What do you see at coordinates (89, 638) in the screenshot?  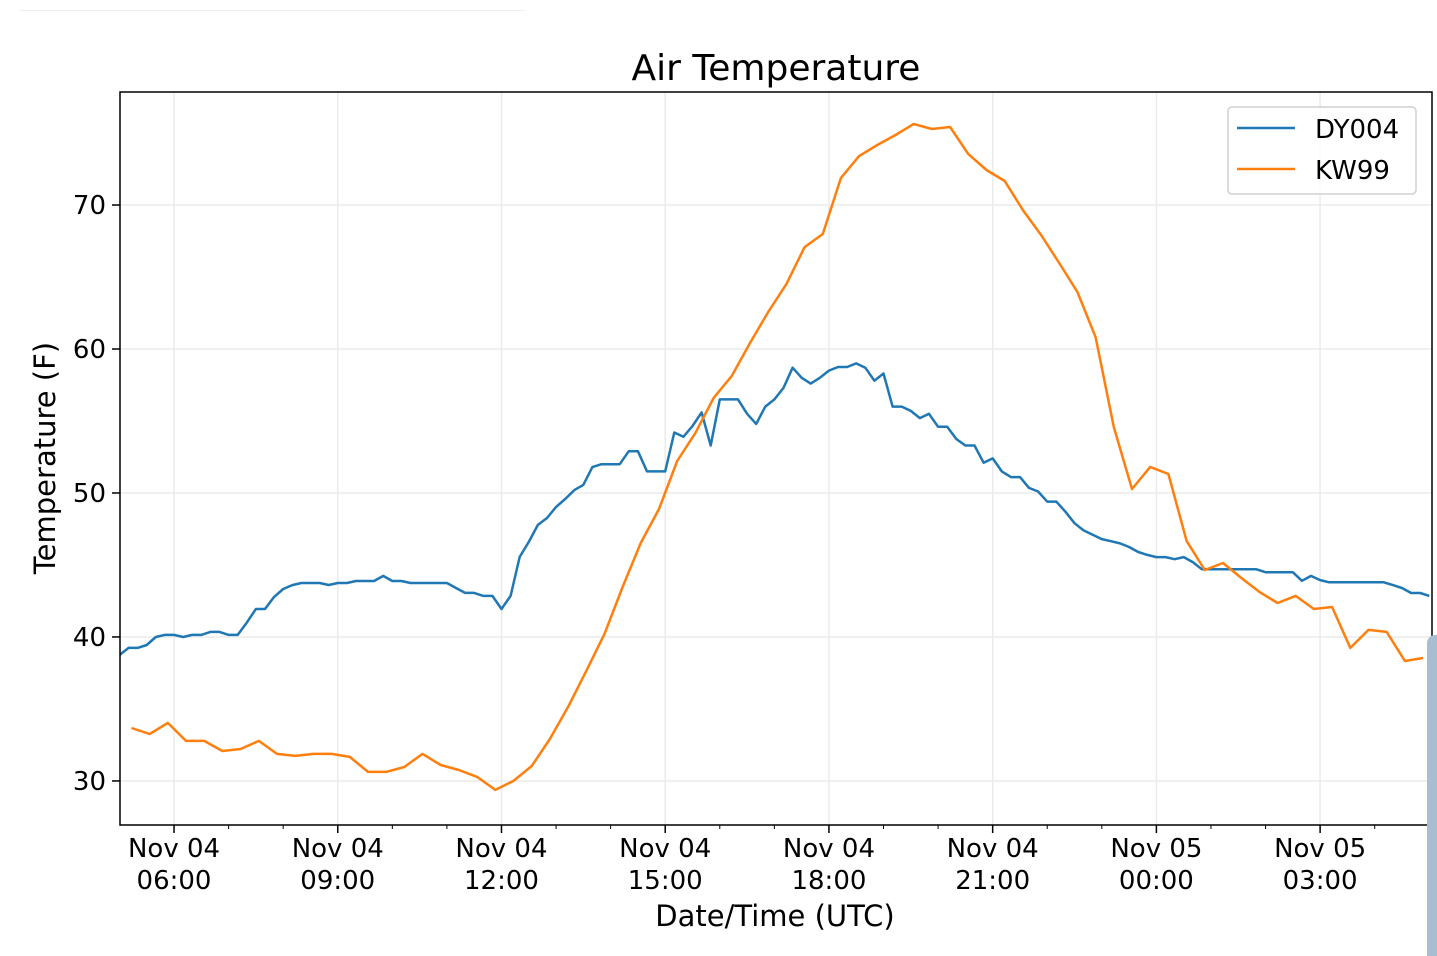 I see `y-tick-label: 40` at bounding box center [89, 638].